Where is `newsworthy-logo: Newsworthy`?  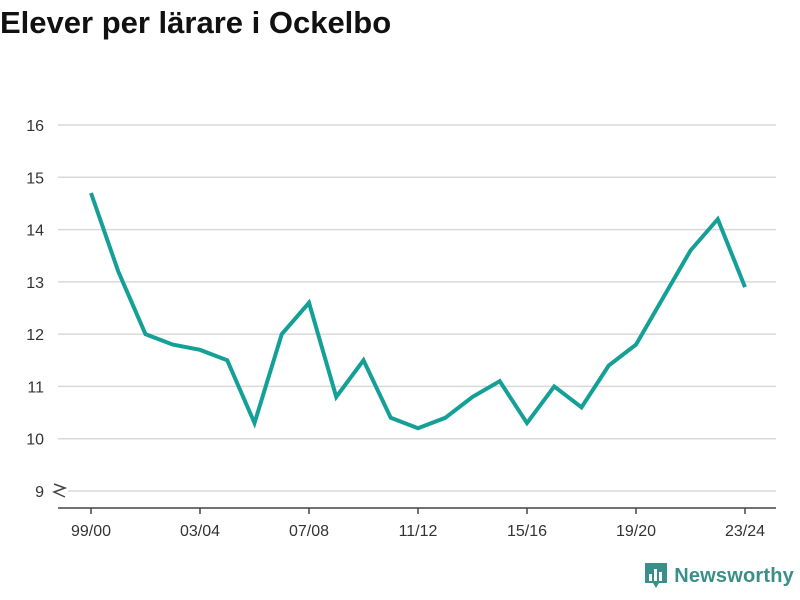
newsworthy-logo: Newsworthy is located at coordinates (719, 576).